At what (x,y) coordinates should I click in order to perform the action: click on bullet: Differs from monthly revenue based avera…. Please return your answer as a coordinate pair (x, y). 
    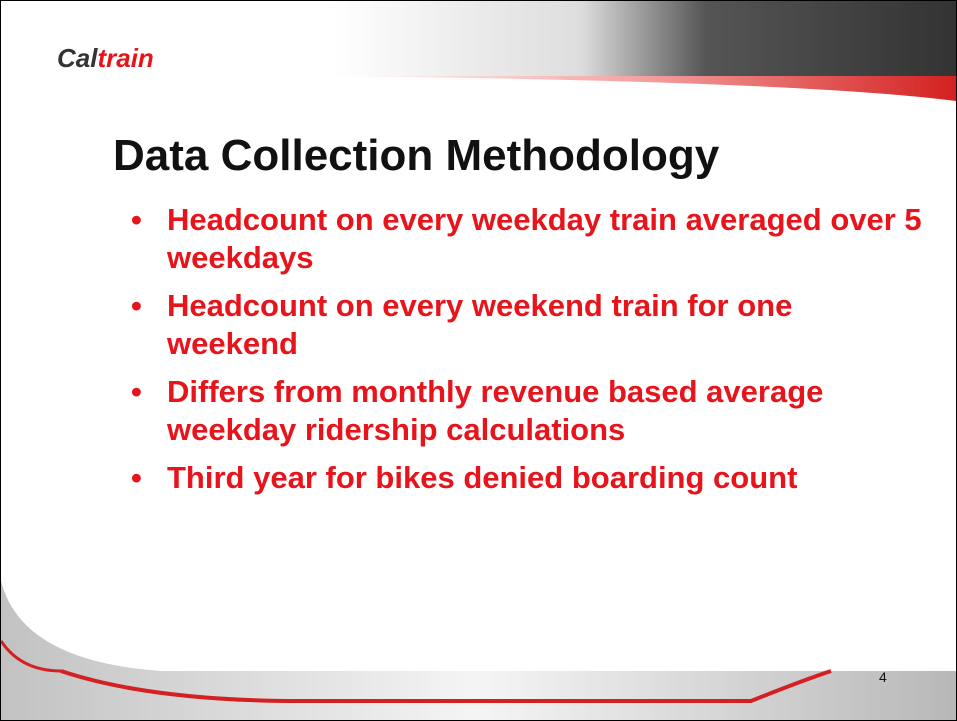
    Looking at the image, I should click on (531, 411).